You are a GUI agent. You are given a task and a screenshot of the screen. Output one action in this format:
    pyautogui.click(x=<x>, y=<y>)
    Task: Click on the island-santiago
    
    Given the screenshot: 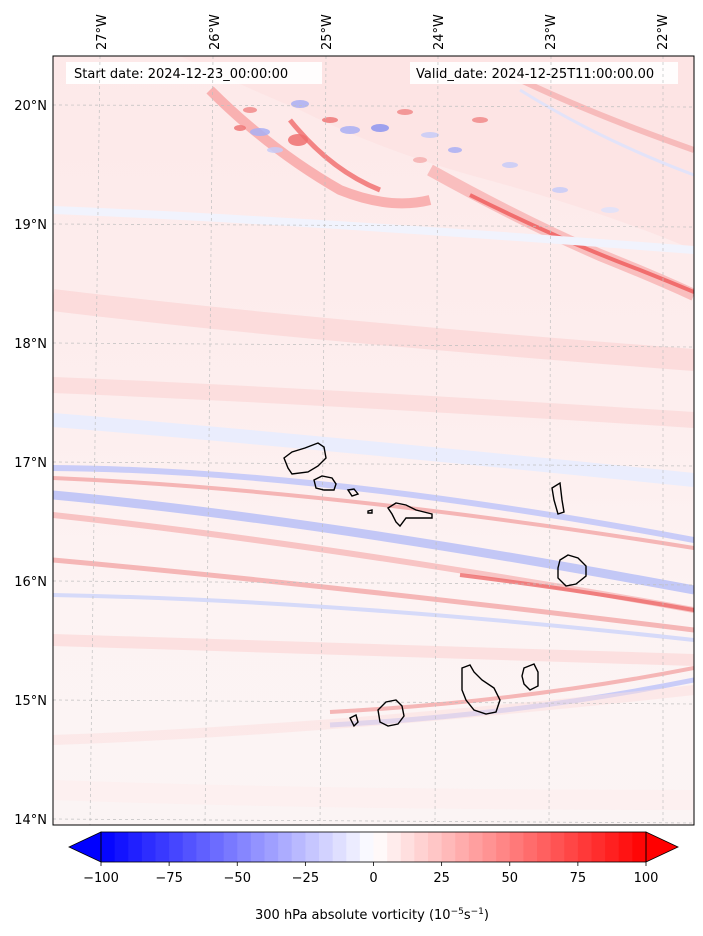 What is the action you would take?
    pyautogui.click(x=481, y=689)
    